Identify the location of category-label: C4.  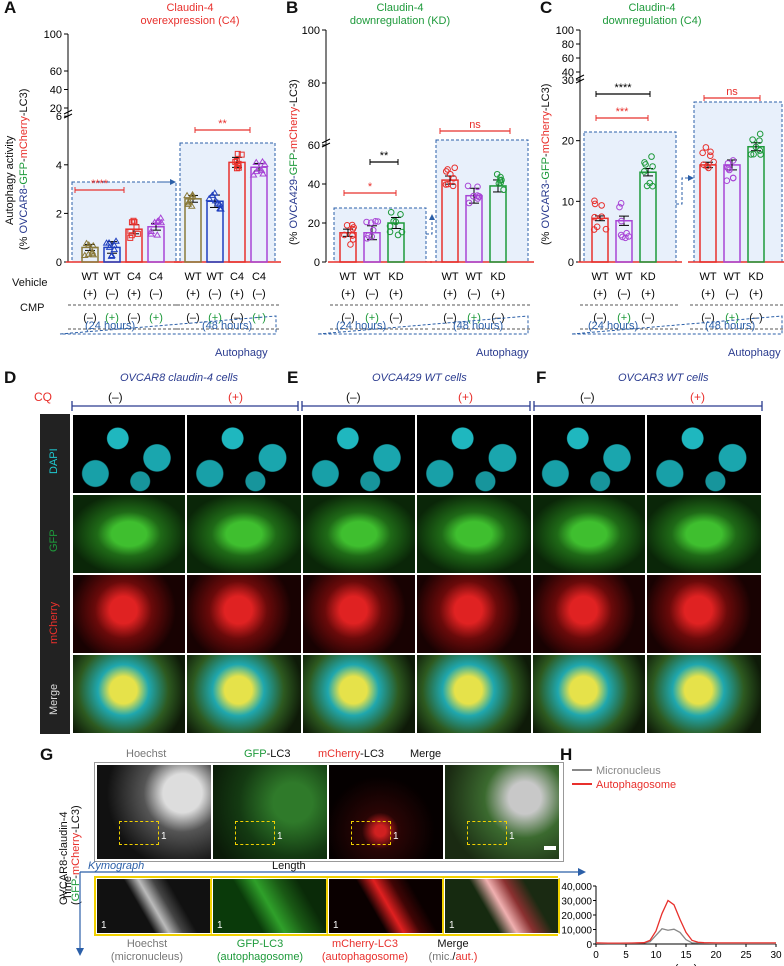
(134, 277).